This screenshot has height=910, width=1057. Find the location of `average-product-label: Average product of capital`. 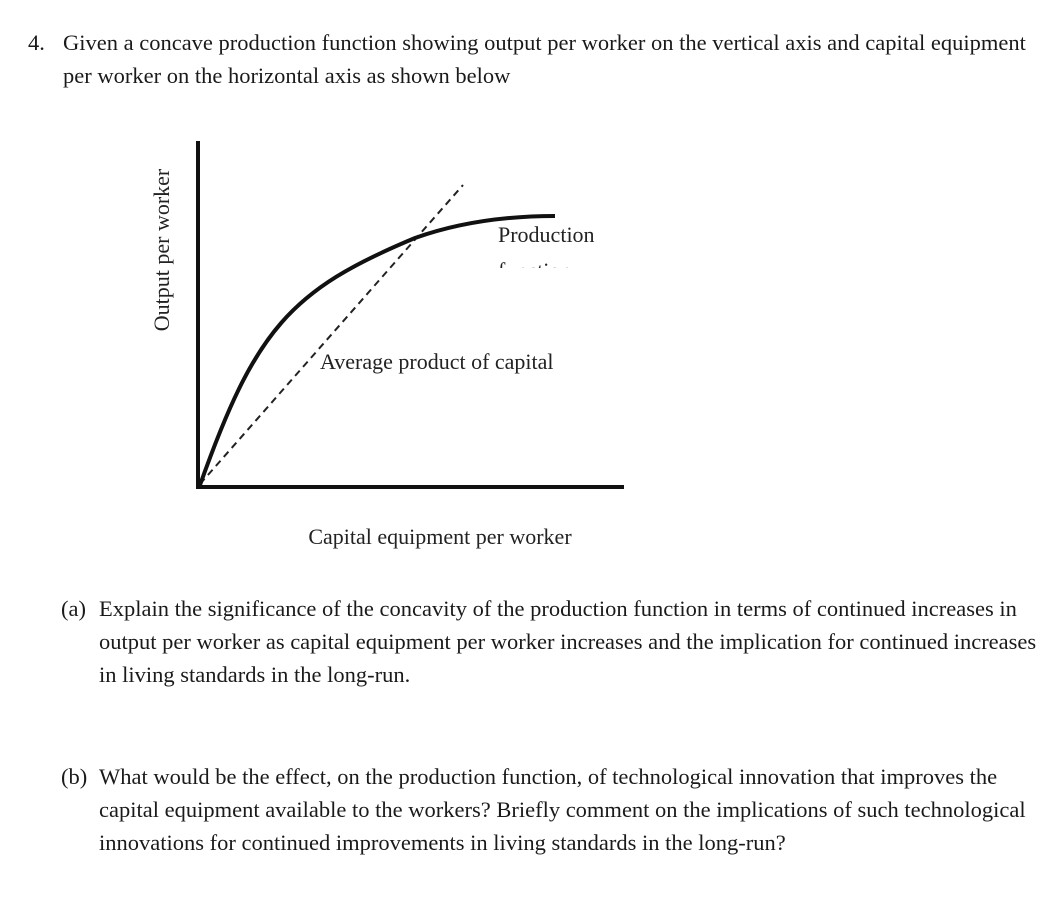

average-product-label: Average product of capital is located at coordinates (437, 361).